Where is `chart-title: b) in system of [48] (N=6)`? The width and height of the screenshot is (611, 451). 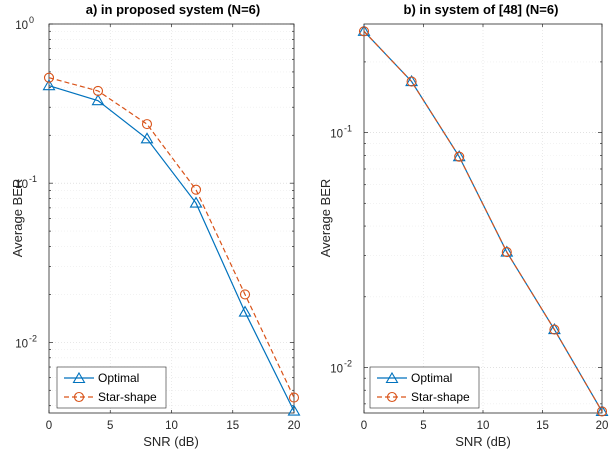
chart-title: b) in system of [48] (N=6) is located at coordinates (481, 9).